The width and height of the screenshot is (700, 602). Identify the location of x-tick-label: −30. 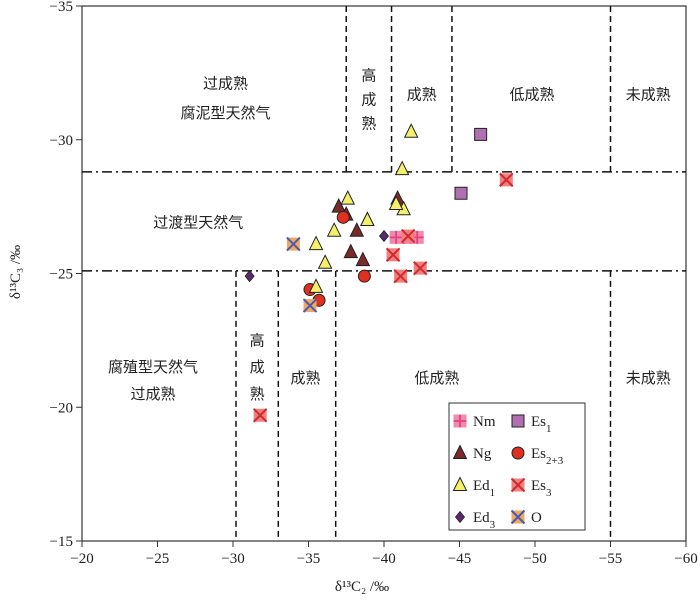
(232, 559).